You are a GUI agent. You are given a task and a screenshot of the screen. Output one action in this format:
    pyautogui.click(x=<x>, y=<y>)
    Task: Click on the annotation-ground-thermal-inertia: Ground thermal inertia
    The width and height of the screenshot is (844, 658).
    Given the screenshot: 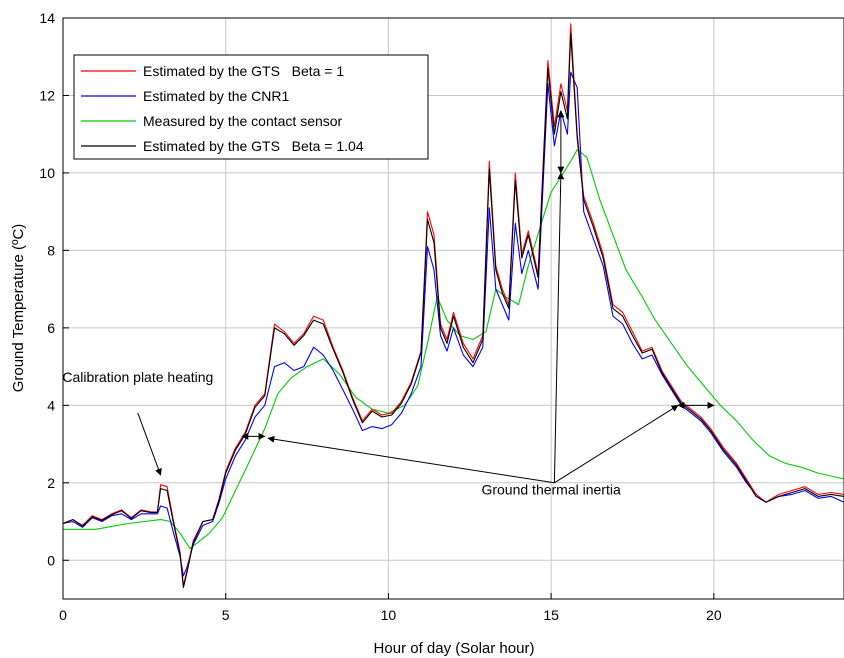 What is the action you would take?
    pyautogui.click(x=551, y=489)
    